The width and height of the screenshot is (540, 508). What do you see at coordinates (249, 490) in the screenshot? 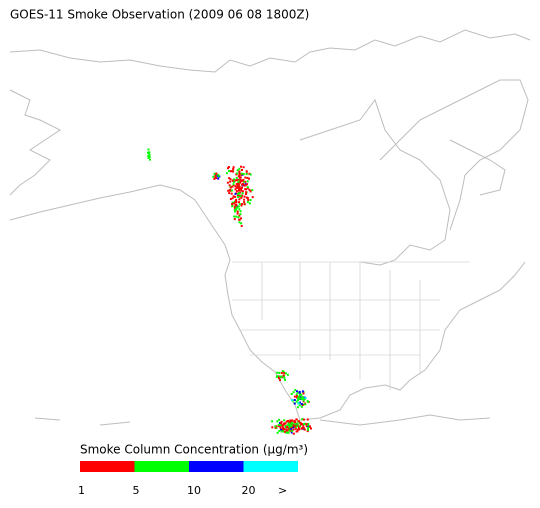
I see `colorbar-label: 20` at bounding box center [249, 490].